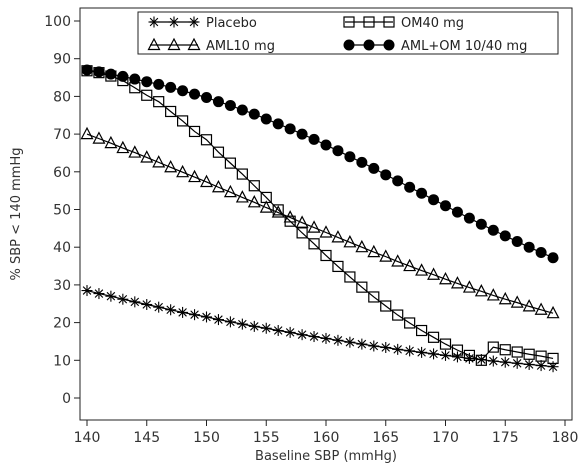 Image resolution: width=581 pixels, height=469 pixels. I want to click on legend-item-3: AML+OM 10/40 mg, so click(435, 46).